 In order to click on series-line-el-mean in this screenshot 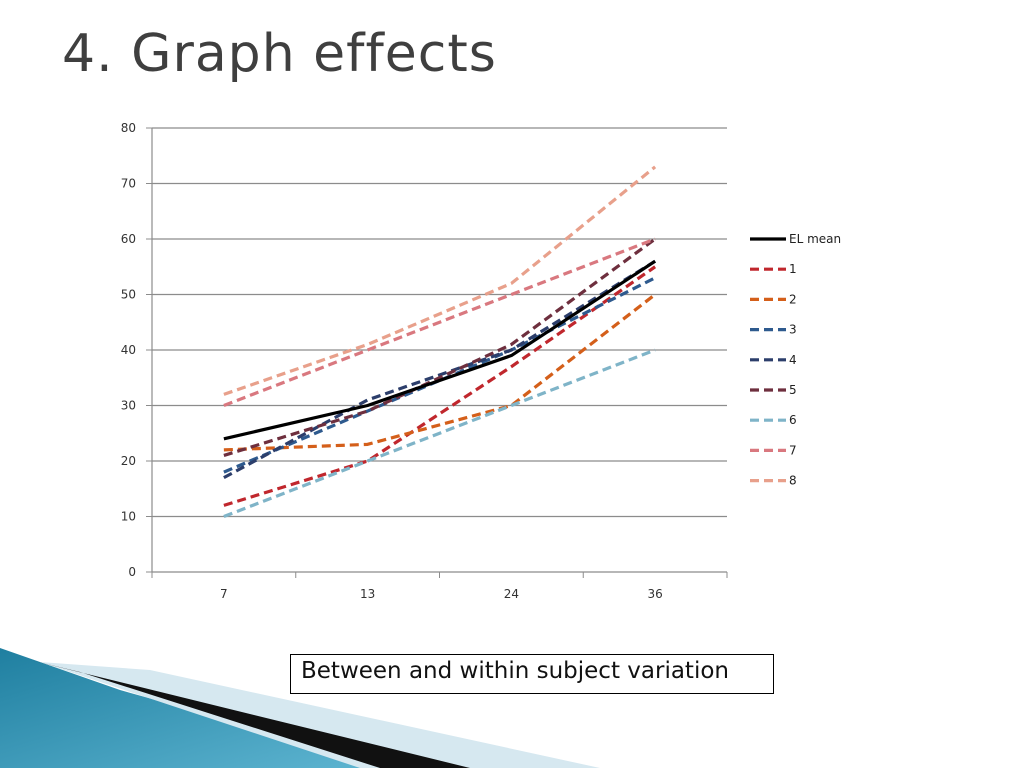, I will do `click(440, 350)`.